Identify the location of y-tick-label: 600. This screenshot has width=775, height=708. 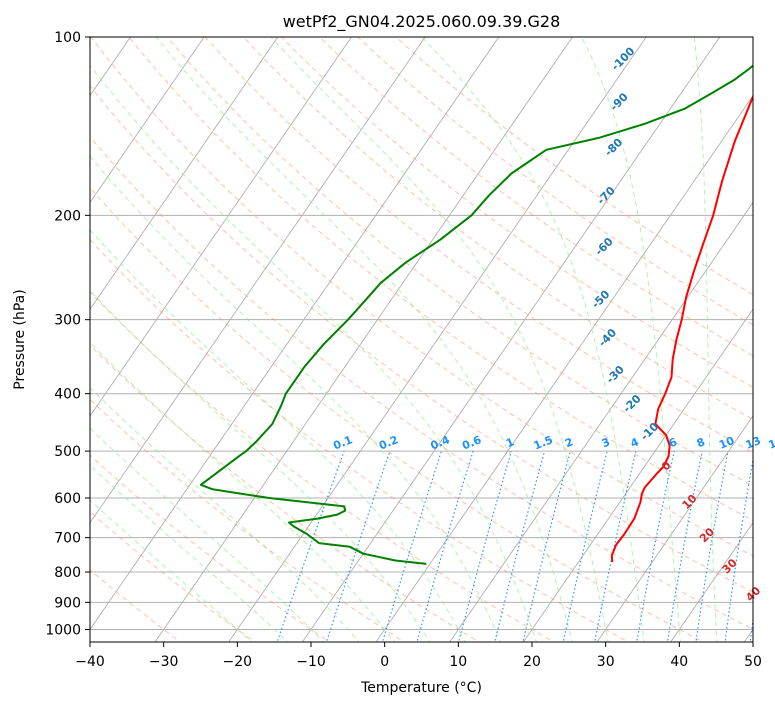
(67, 499).